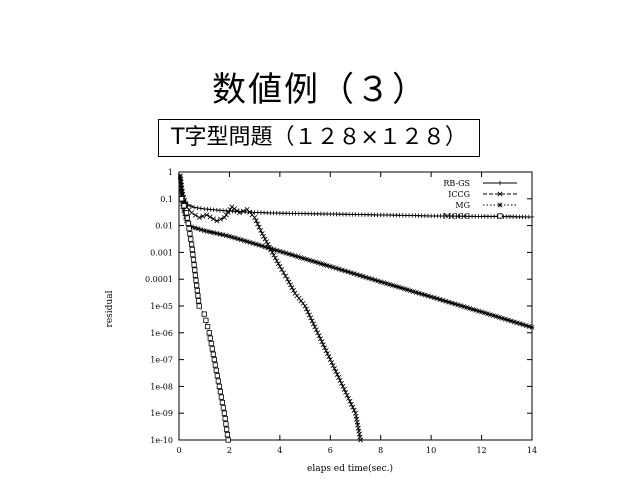 Image resolution: width=640 pixels, height=480 pixels. Describe the element at coordinates (350, 468) in the screenshot. I see `x-axis-label: elaps ed time(sec.)` at that location.